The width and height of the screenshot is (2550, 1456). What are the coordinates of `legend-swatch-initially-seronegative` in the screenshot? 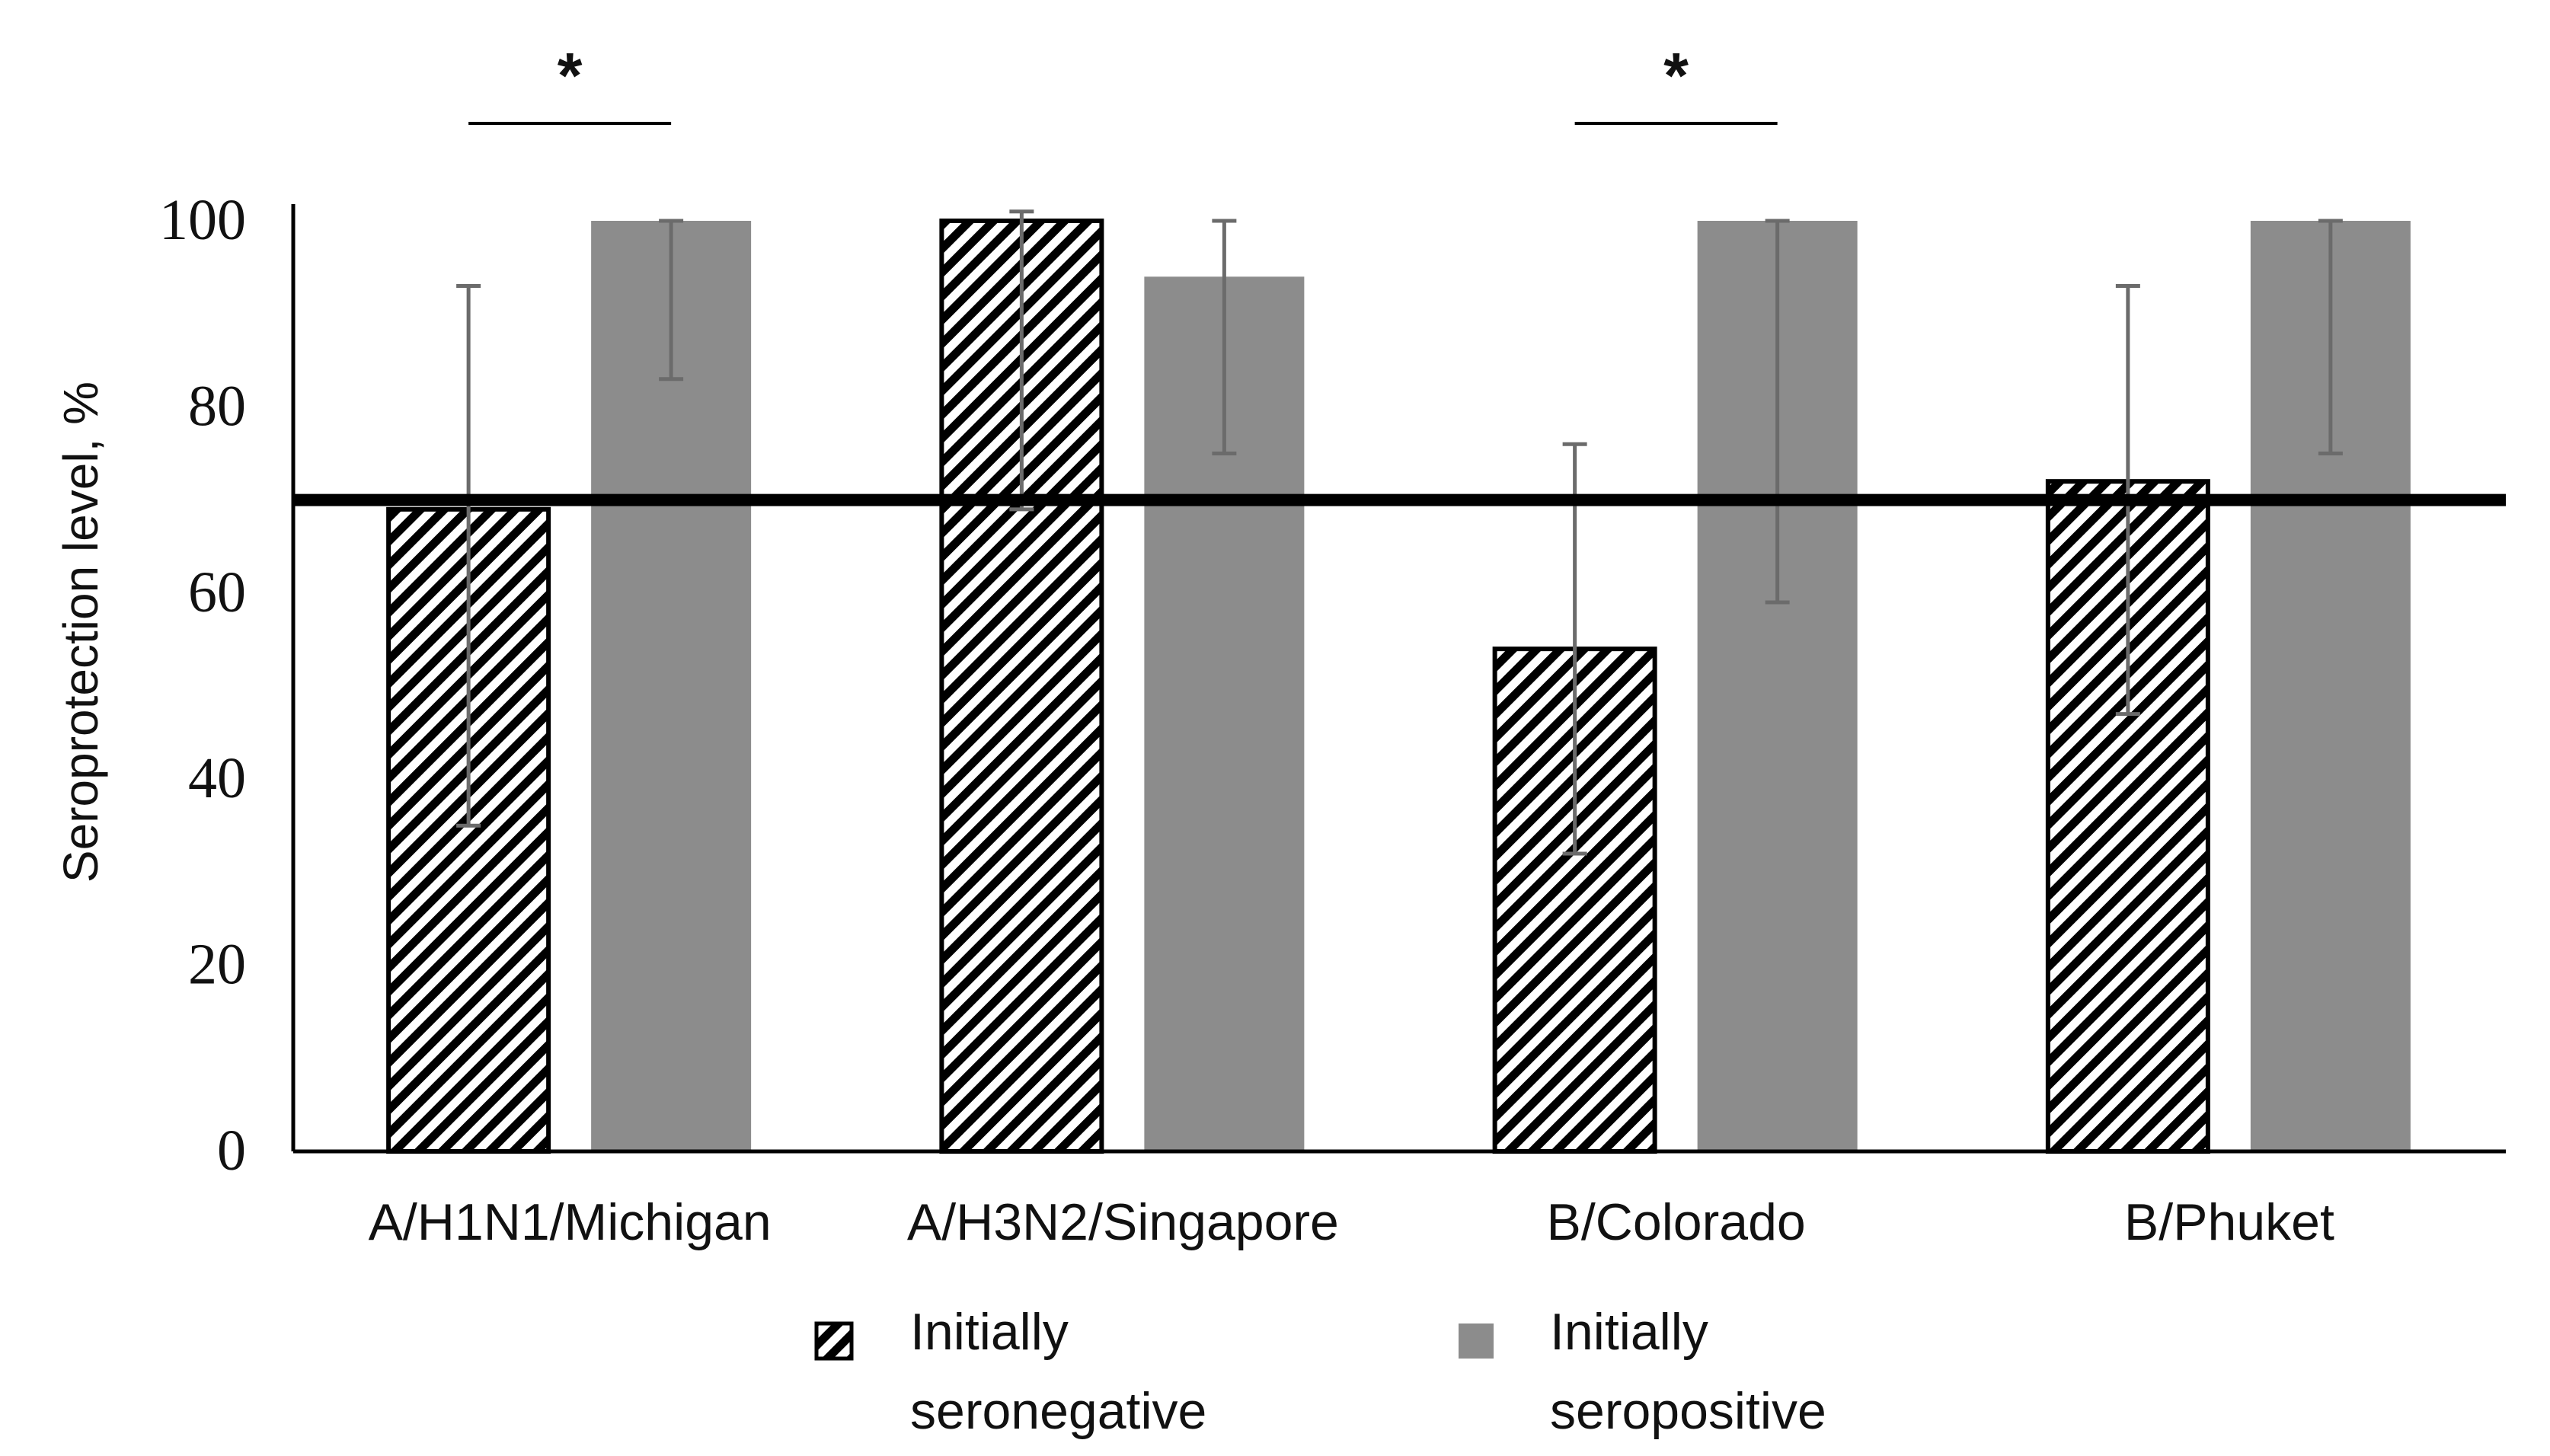 It's located at (834, 1341).